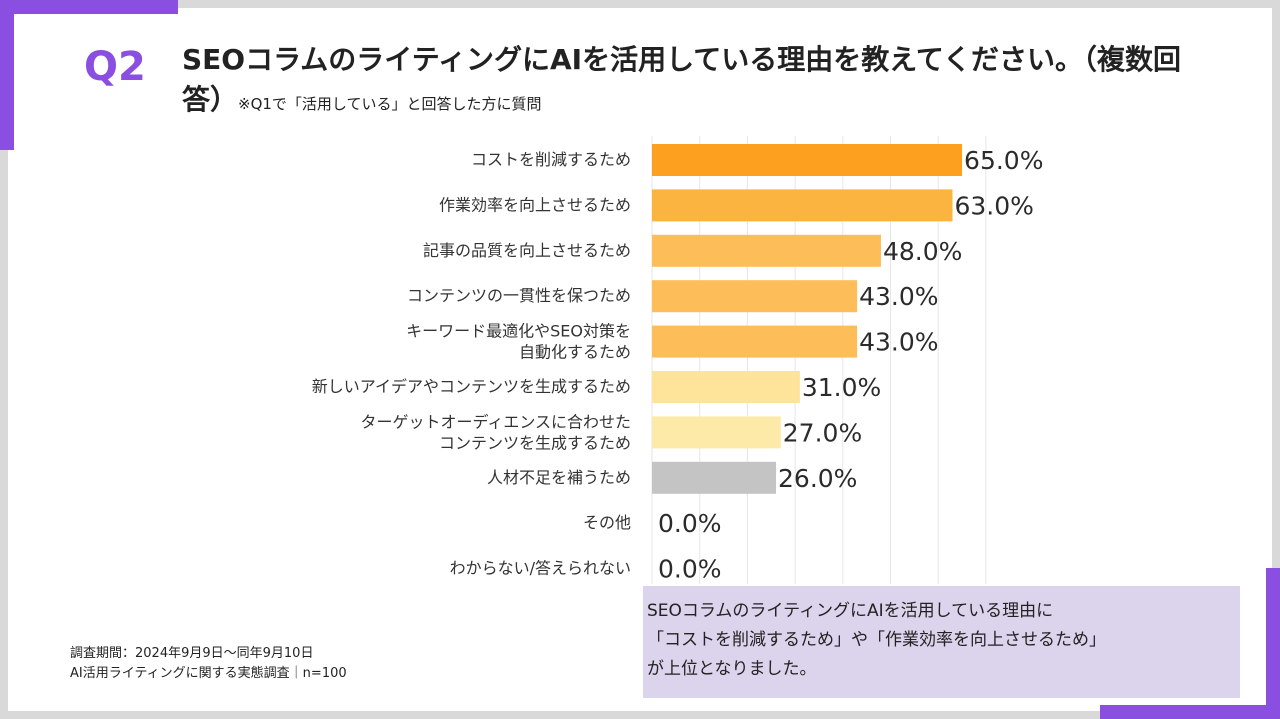  Describe the element at coordinates (1003, 160) in the screenshot. I see `value-label: 65.0%` at that location.